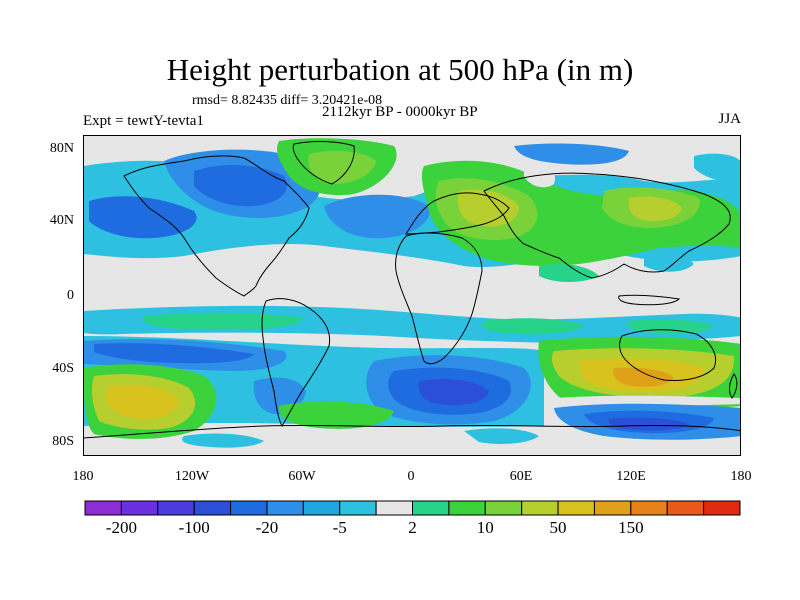  Describe the element at coordinates (296, 363) in the screenshot. I see `coastline-south-america` at that location.